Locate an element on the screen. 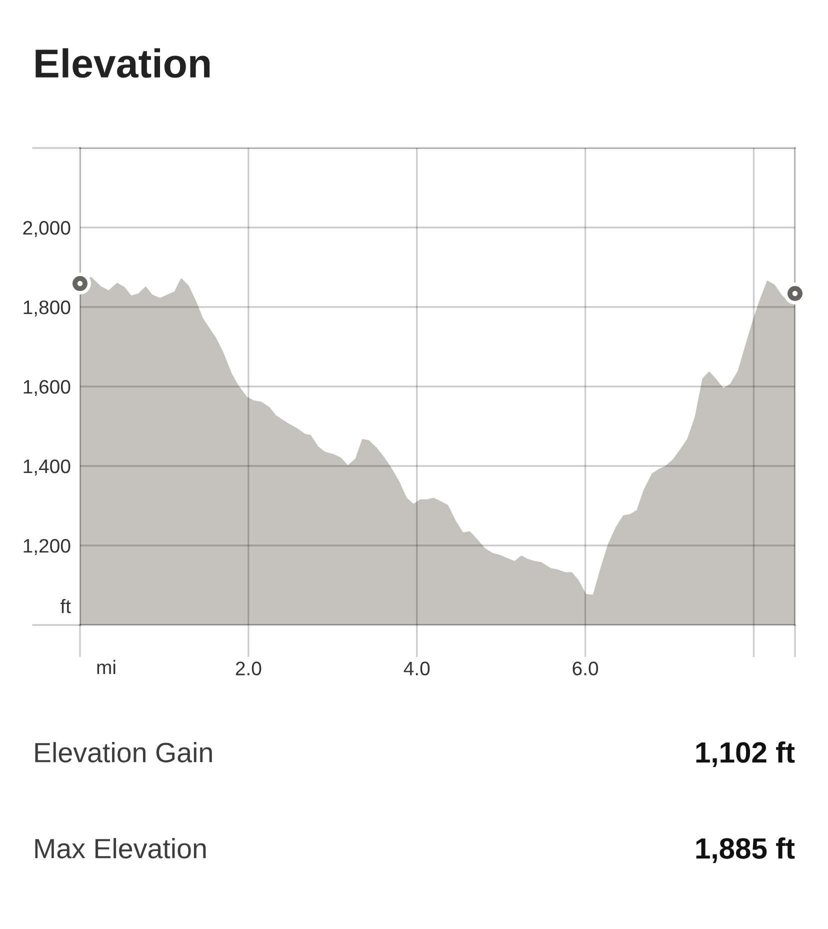 The width and height of the screenshot is (828, 929). y-tick-label: 2,000 is located at coordinates (46, 229).